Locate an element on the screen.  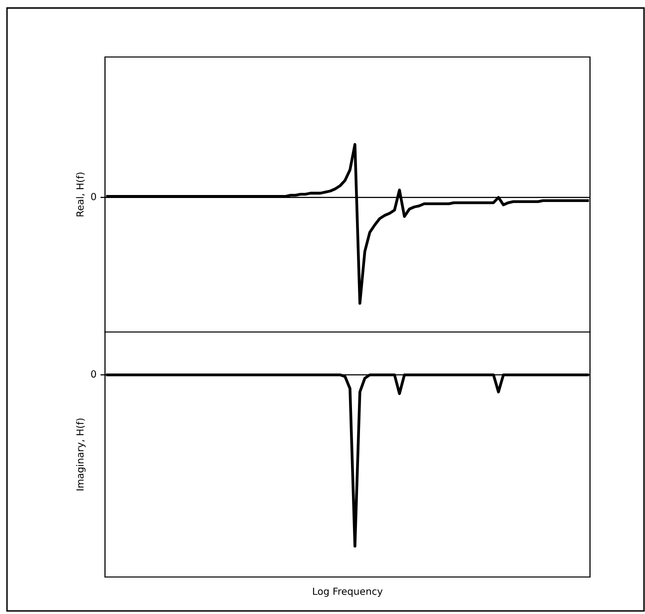
y-axis-title: Imaginary, H(f) is located at coordinates (81, 454).